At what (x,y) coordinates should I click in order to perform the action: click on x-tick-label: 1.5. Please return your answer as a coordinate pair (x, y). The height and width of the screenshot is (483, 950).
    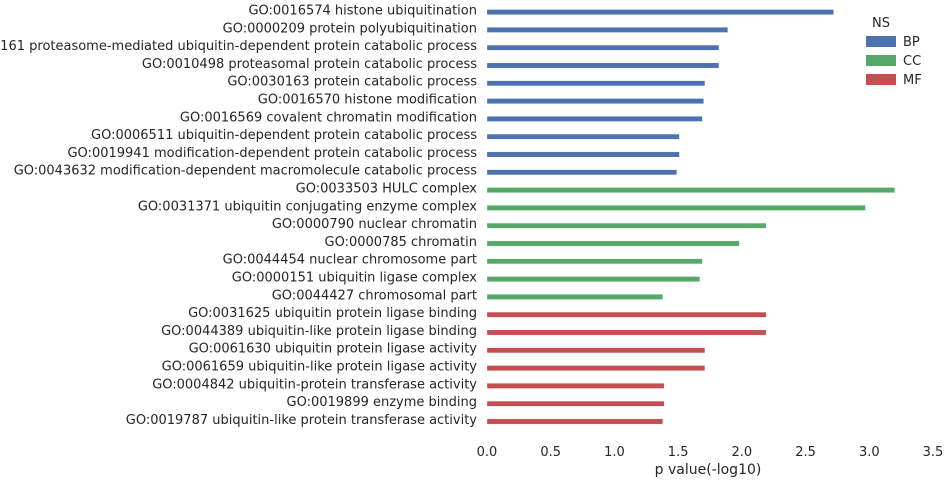
    Looking at the image, I should click on (678, 452).